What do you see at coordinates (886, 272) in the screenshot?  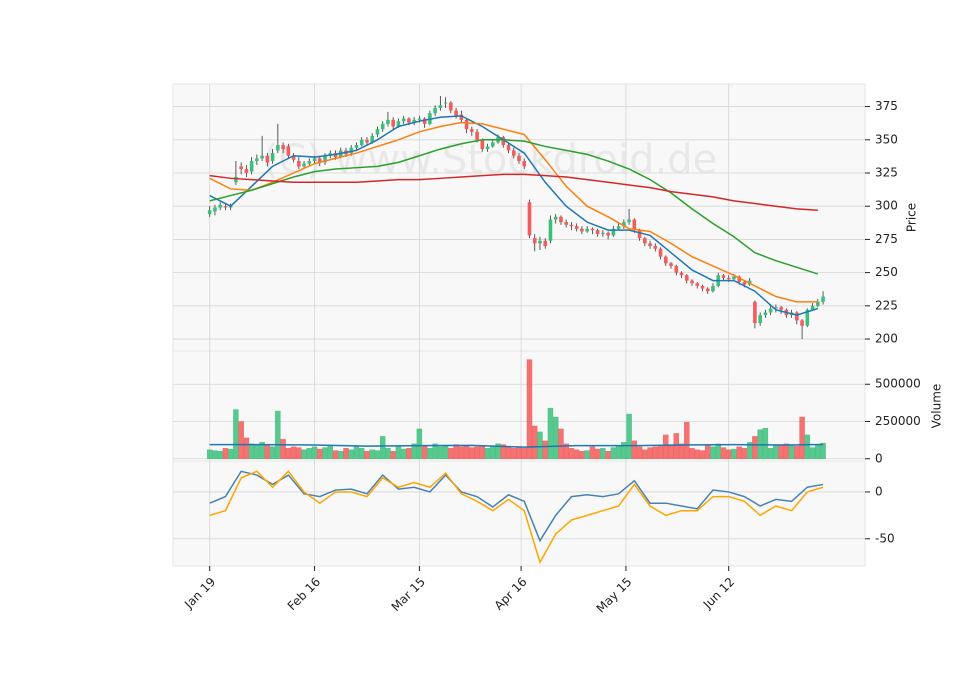 I see `y-tick-label: 250` at bounding box center [886, 272].